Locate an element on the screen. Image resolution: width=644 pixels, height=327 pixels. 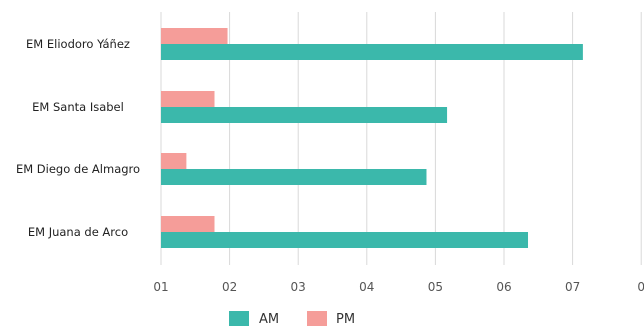
legend-label-pm: PM is located at coordinates (345, 319).